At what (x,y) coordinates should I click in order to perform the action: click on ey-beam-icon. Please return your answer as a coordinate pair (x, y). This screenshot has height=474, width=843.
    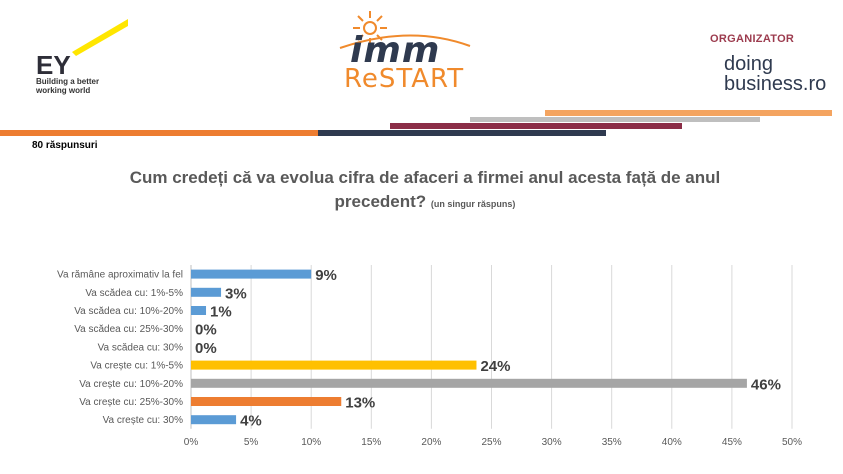
    Looking at the image, I should click on (100, 37).